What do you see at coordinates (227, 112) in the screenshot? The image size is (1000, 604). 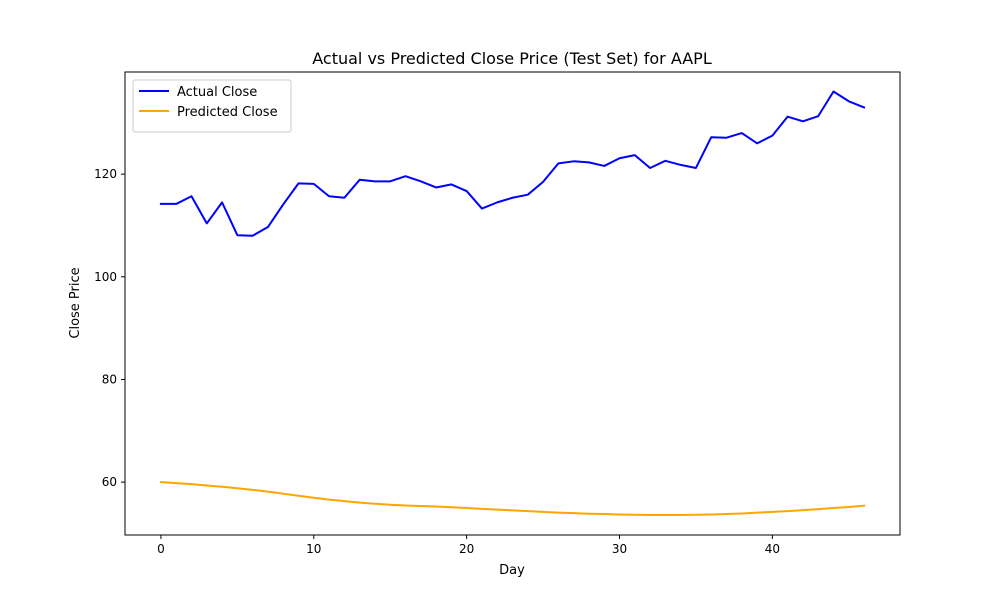 I see `legend-label-2: Predicted Close` at bounding box center [227, 112].